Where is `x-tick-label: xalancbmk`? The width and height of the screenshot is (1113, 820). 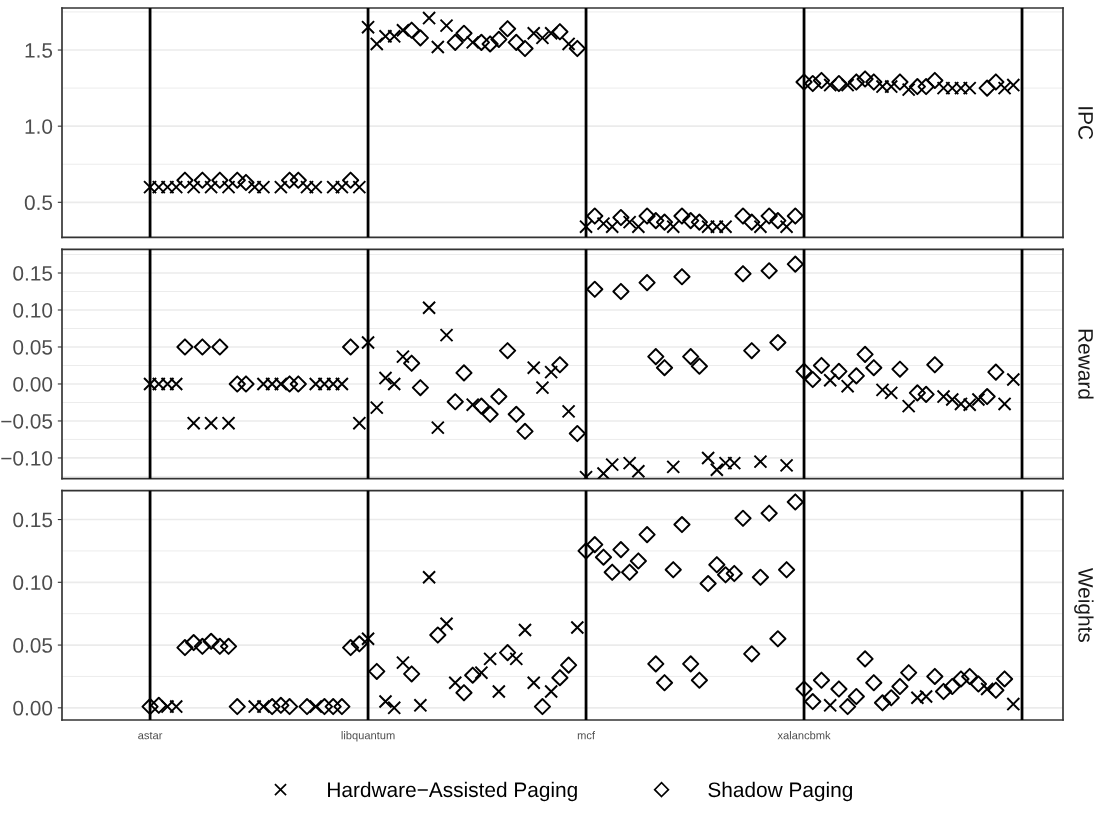
x-tick-label: xalancbmk is located at coordinates (804, 735).